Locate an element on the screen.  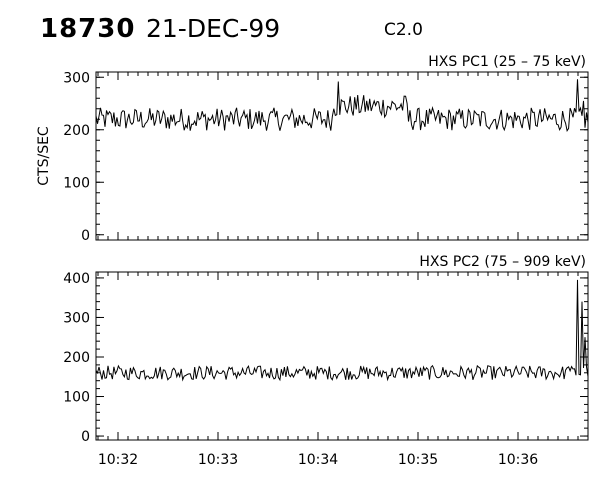
y-tick-label: 400 is located at coordinates (76, 279).